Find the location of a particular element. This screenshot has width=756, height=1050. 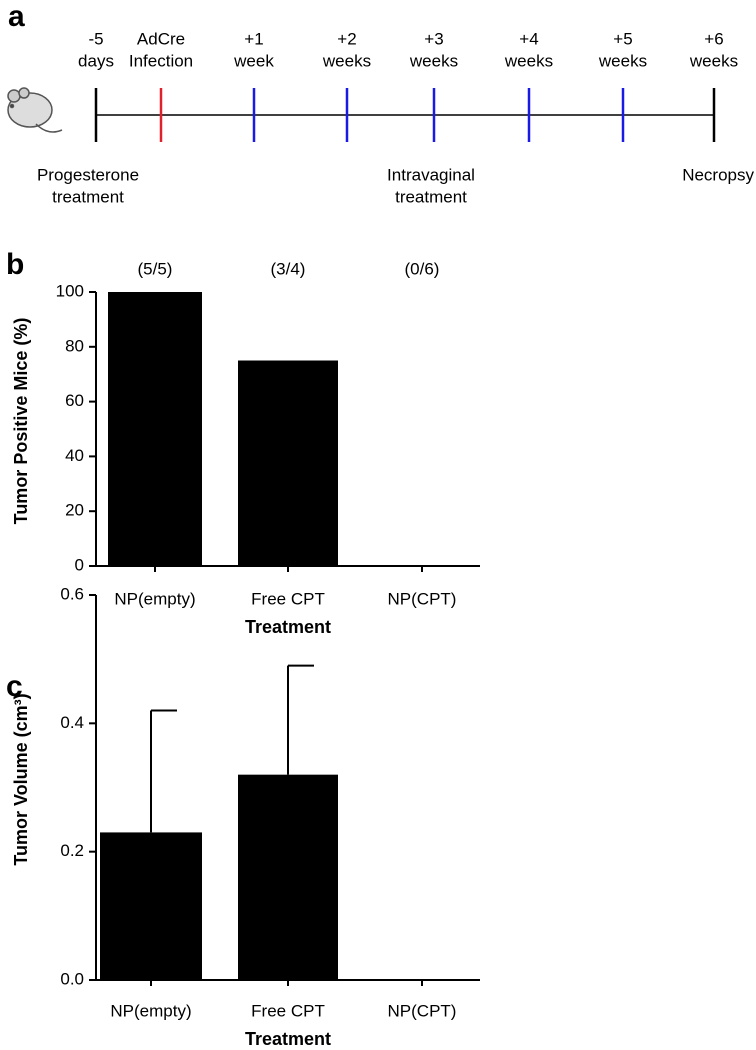

y-tick-label: 0.2 is located at coordinates (72, 850).